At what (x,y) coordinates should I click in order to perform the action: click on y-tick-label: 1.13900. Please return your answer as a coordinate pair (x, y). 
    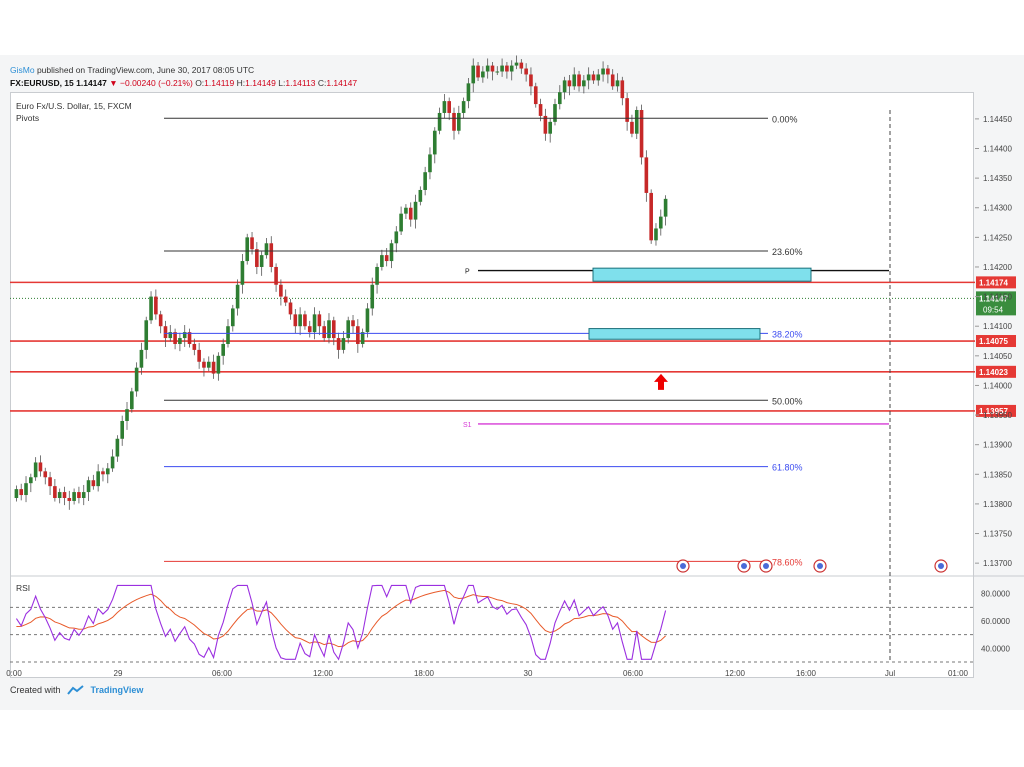
    Looking at the image, I should click on (997, 445).